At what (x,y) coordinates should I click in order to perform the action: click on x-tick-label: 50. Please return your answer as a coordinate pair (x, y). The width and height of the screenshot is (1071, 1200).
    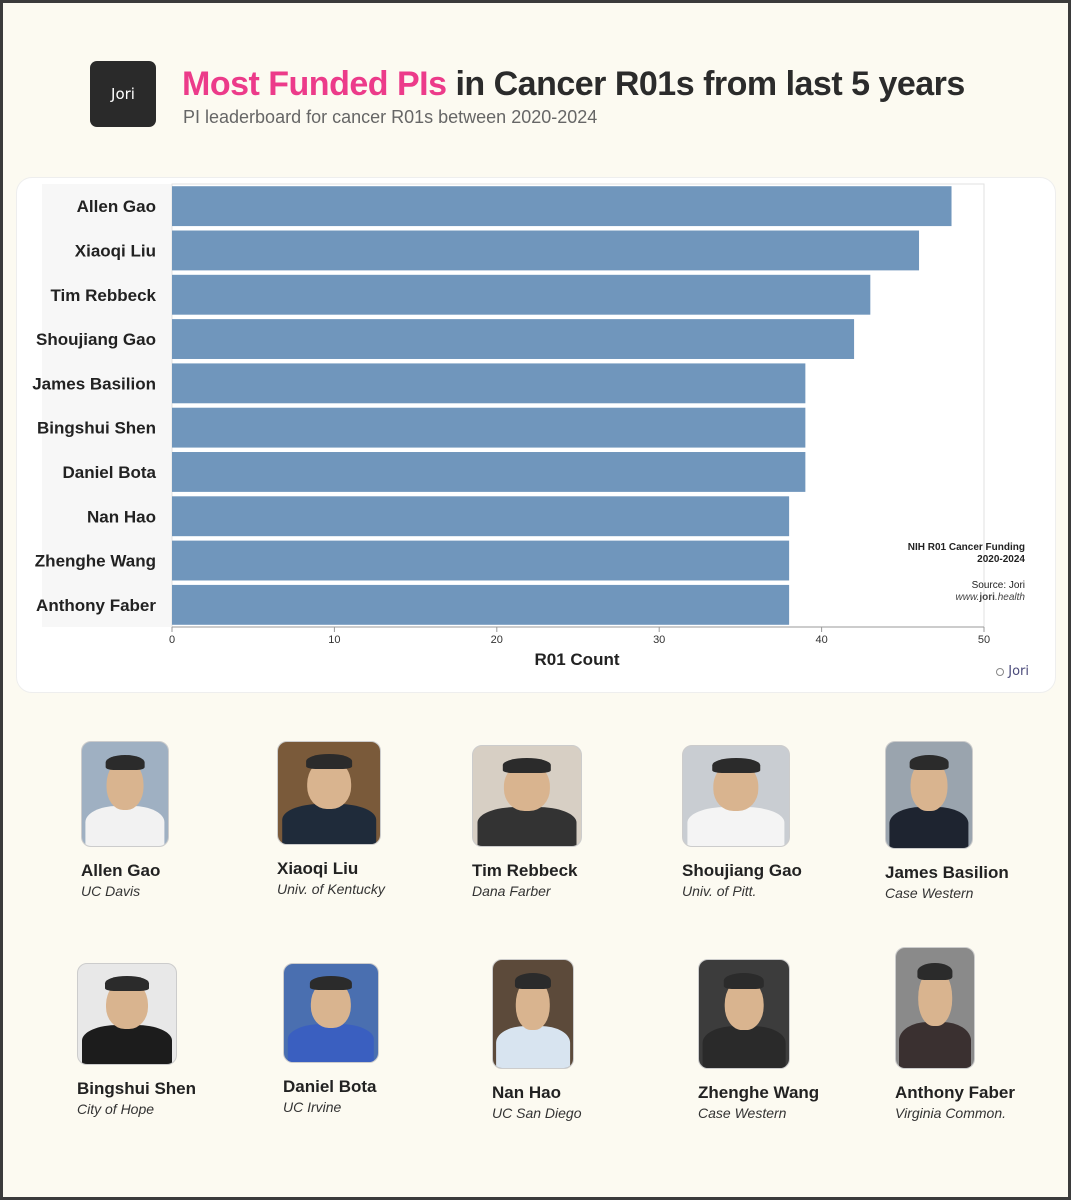
    Looking at the image, I should click on (984, 640).